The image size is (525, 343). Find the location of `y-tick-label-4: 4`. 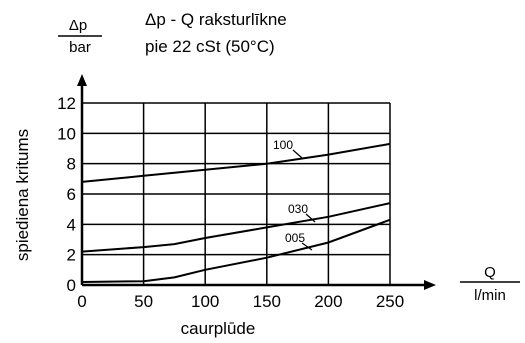

y-tick-label-4: 4 is located at coordinates (71, 224).